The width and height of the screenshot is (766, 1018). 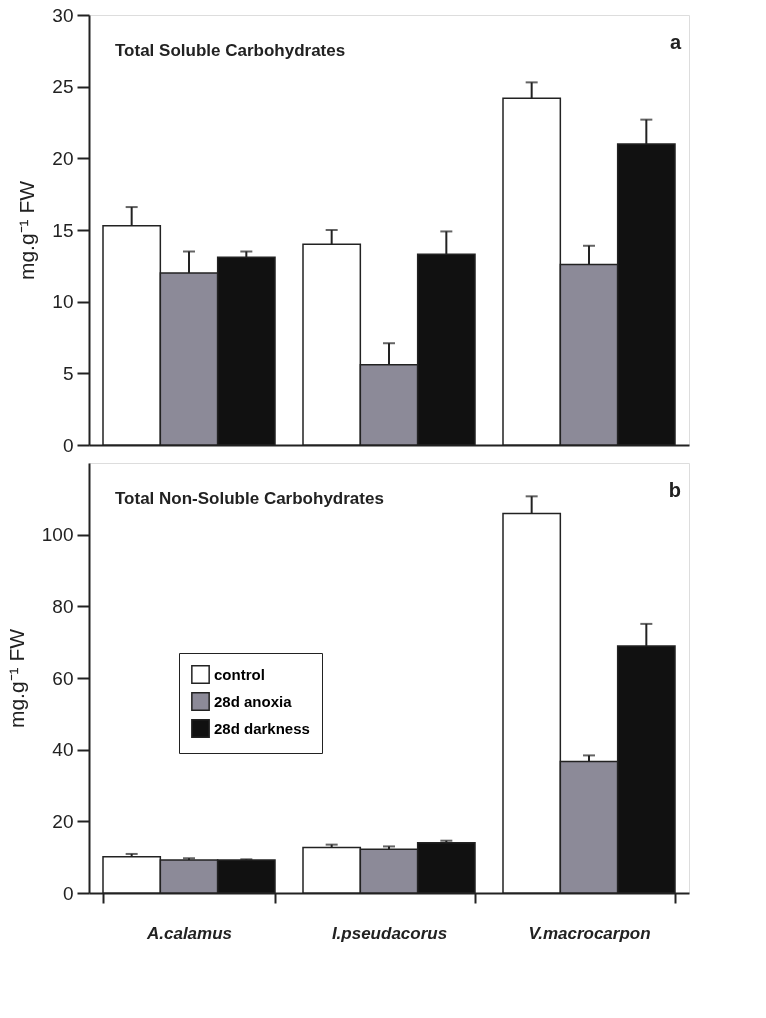 I want to click on x-tick-label: V.macrocarpon, so click(x=589, y=933).